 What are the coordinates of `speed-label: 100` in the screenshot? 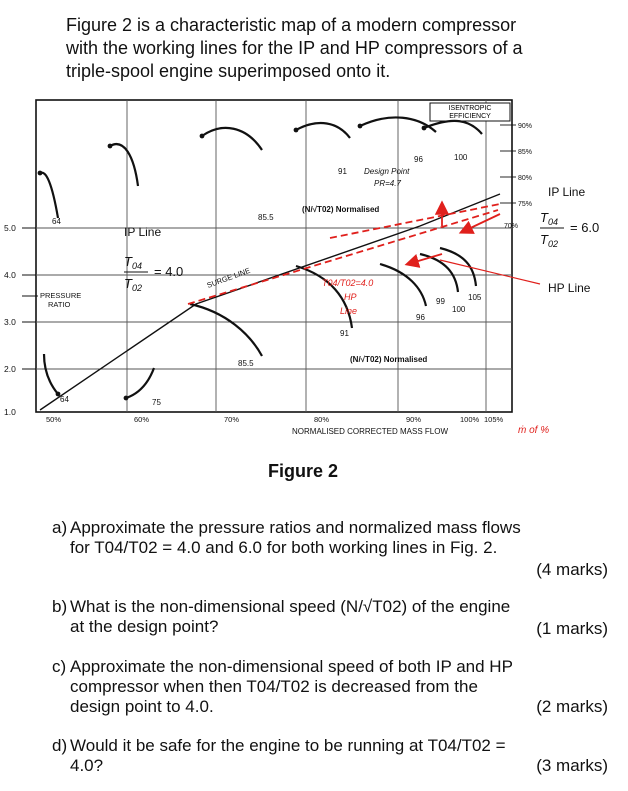 It's located at (459, 309).